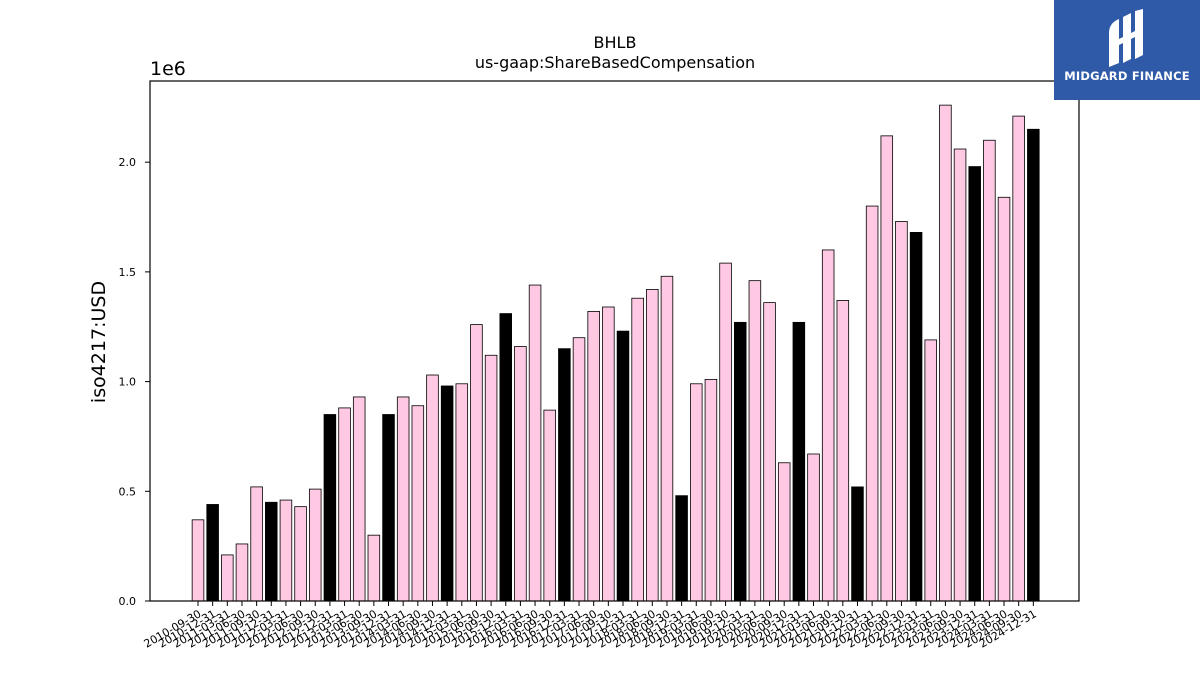 The width and height of the screenshot is (1200, 675). I want to click on midgard-finance-logo: MIDGARD FINANCE, so click(1127, 50).